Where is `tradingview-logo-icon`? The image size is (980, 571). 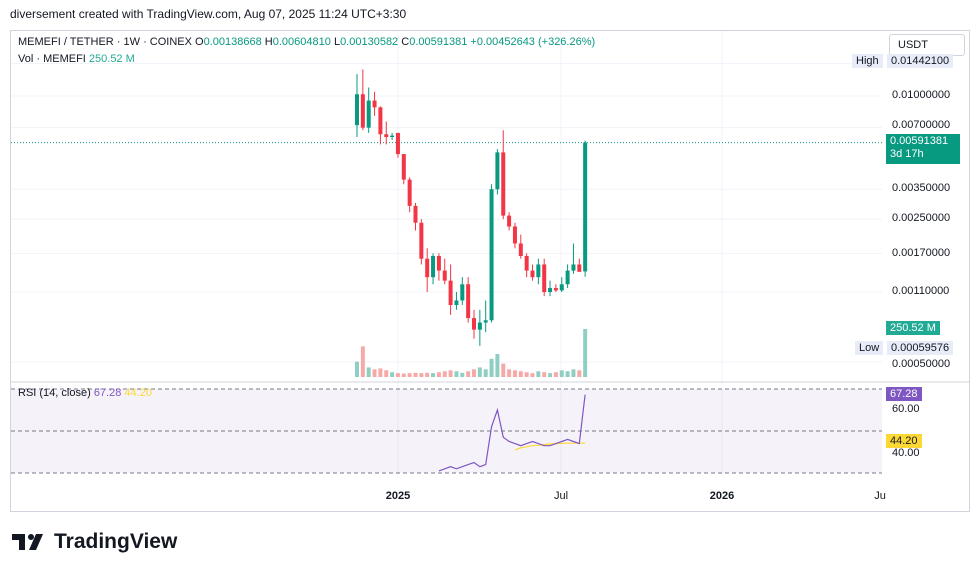 tradingview-logo-icon is located at coordinates (27, 542).